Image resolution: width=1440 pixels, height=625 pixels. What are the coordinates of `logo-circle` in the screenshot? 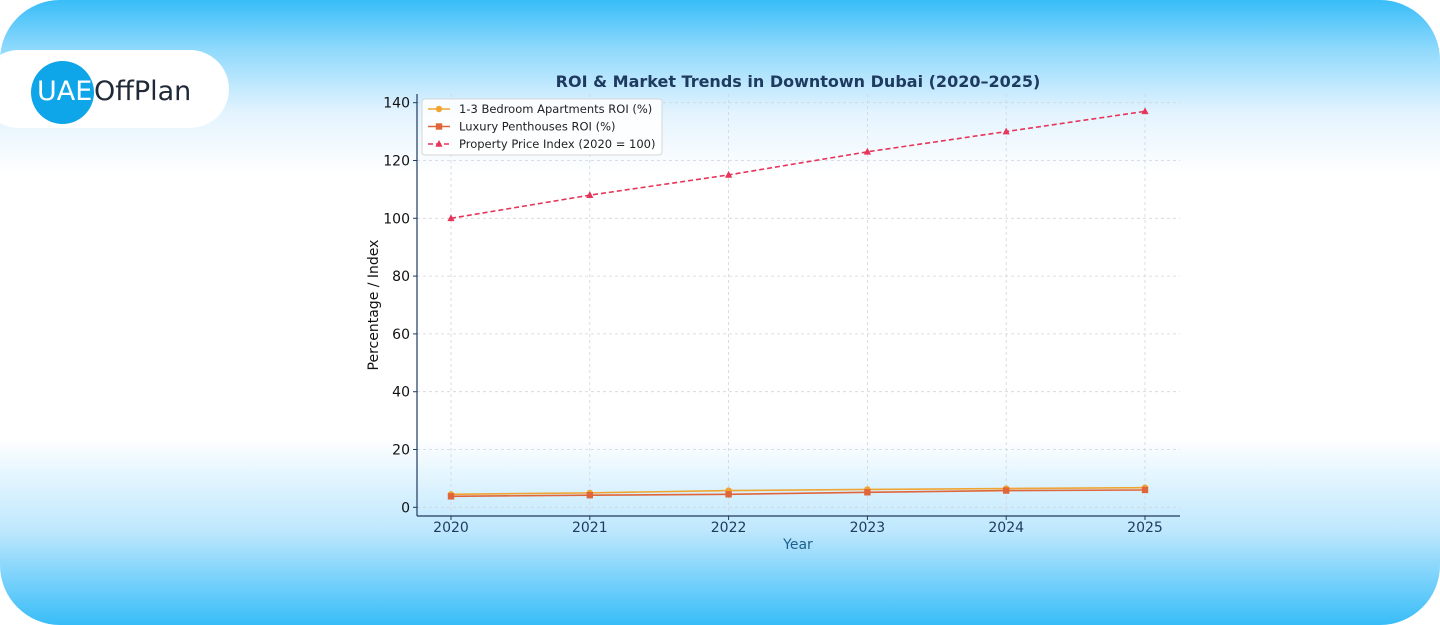 It's located at (62, 92).